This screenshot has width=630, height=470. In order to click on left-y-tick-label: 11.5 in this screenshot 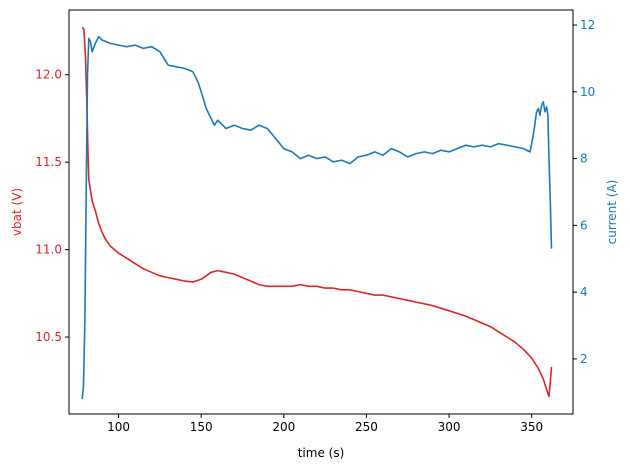, I will do `click(48, 162)`.